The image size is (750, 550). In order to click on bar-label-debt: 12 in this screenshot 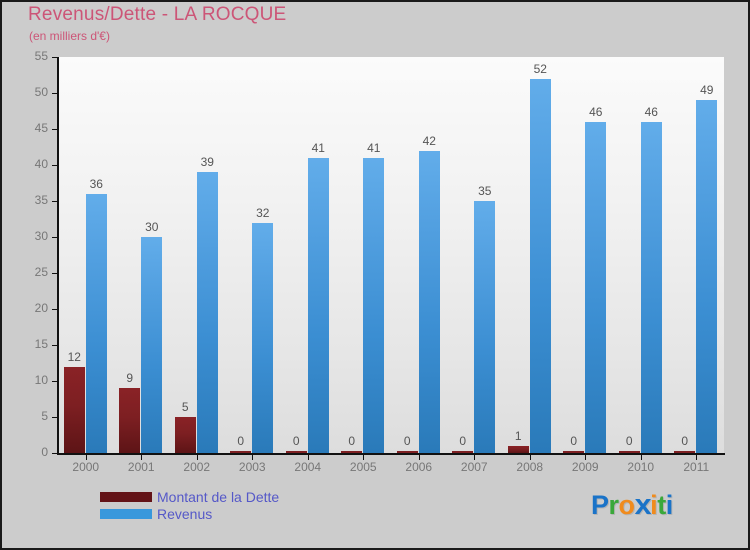, I will do `click(74, 356)`.